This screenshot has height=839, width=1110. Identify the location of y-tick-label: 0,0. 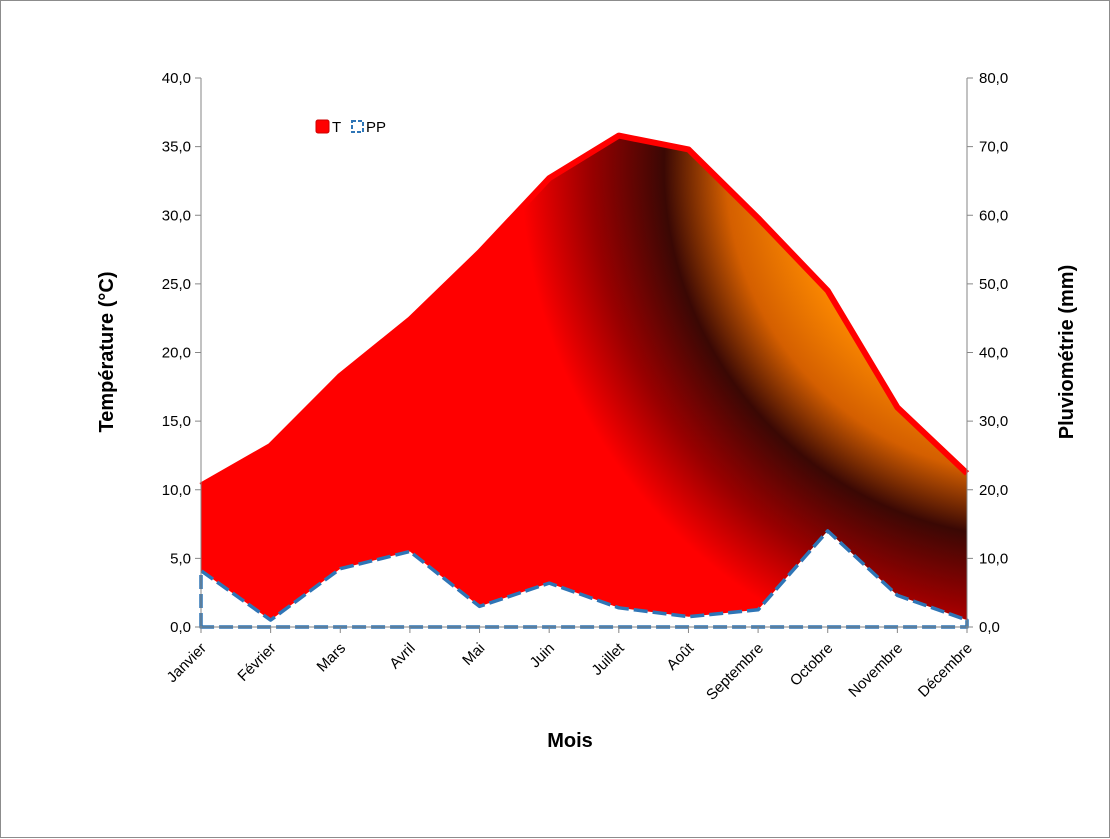
(180, 627).